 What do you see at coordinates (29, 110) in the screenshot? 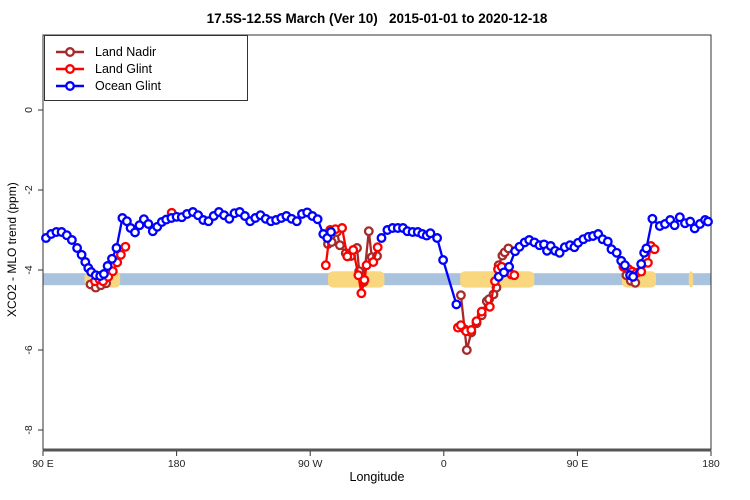
I see `y-tick-label: 0` at bounding box center [29, 110].